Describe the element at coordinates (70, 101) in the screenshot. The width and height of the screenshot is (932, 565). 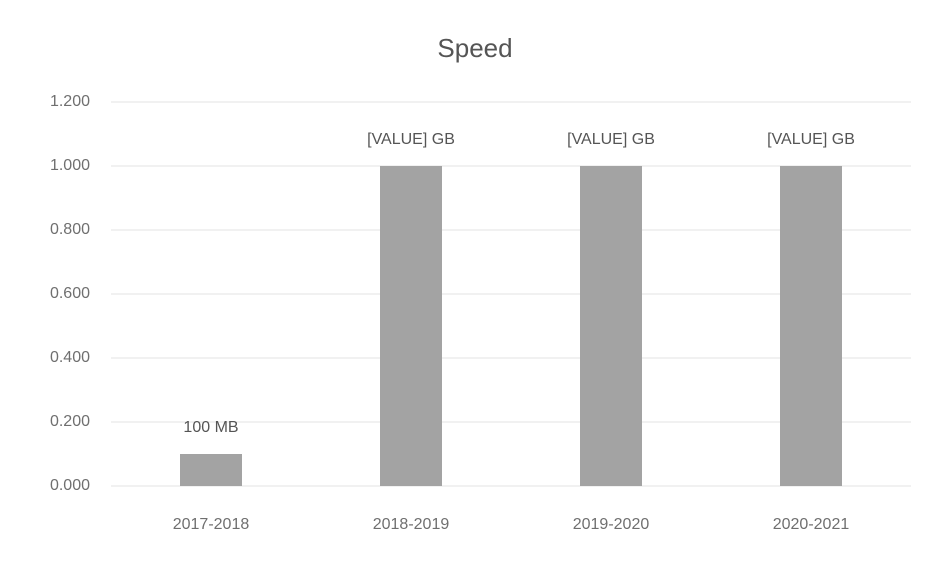
I see `y-tick-label: 1.200` at that location.